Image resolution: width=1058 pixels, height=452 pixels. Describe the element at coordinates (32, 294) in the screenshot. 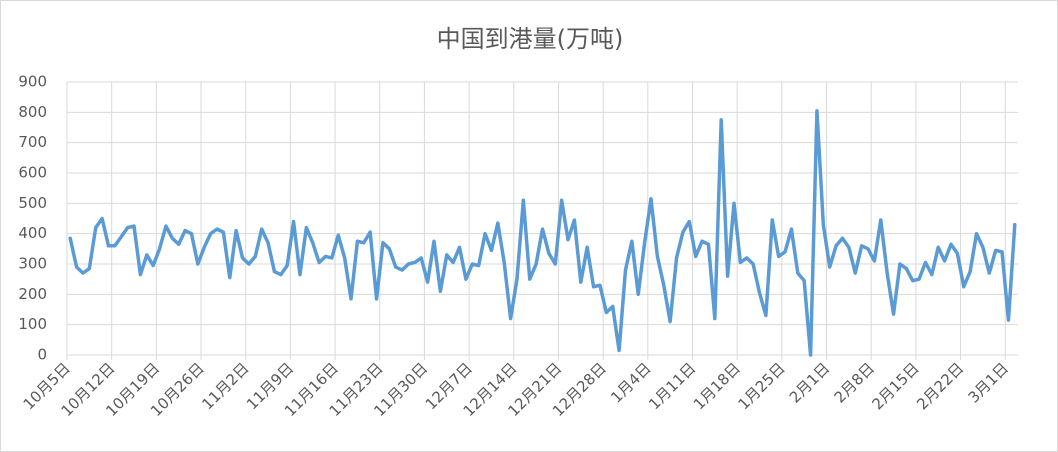

I see `y-tick-label: 200` at that location.